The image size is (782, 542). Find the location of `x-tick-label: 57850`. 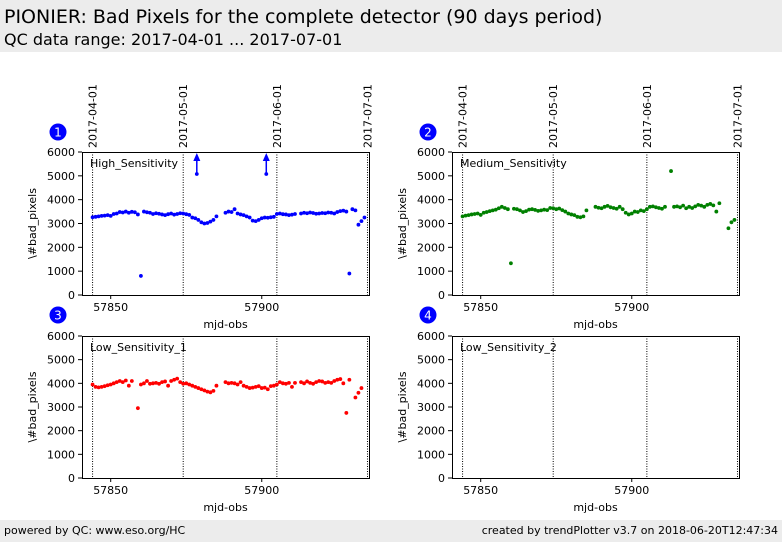

x-tick-label: 57850 is located at coordinates (110, 490).